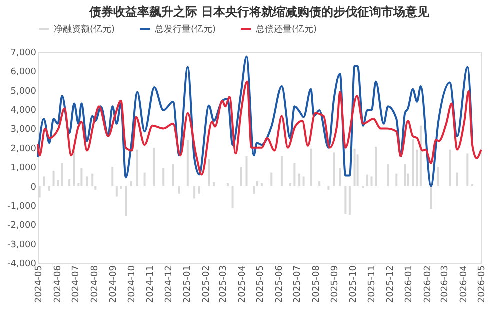 This screenshot has height=309, width=500. I want to click on x-tick-label: 2024-07, so click(77, 285).